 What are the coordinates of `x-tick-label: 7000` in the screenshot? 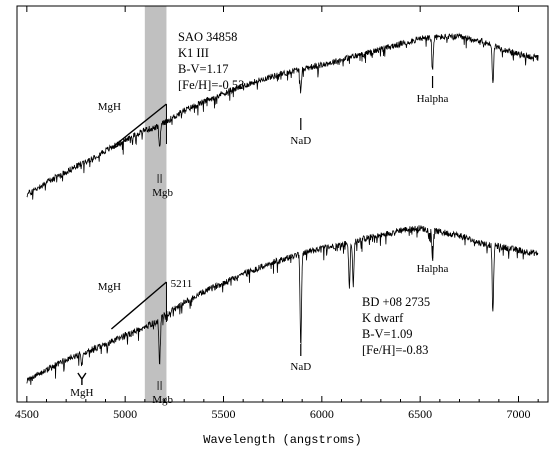 It's located at (519, 414).